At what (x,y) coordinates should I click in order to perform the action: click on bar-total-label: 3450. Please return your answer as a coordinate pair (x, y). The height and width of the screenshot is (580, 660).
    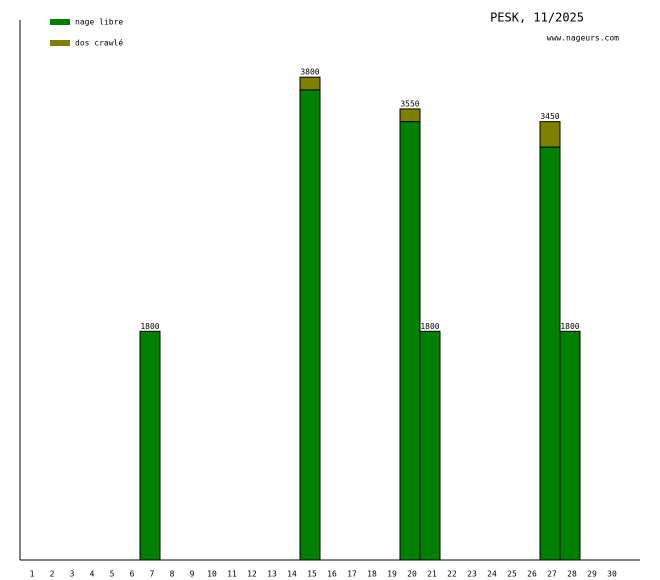
    Looking at the image, I should click on (549, 116).